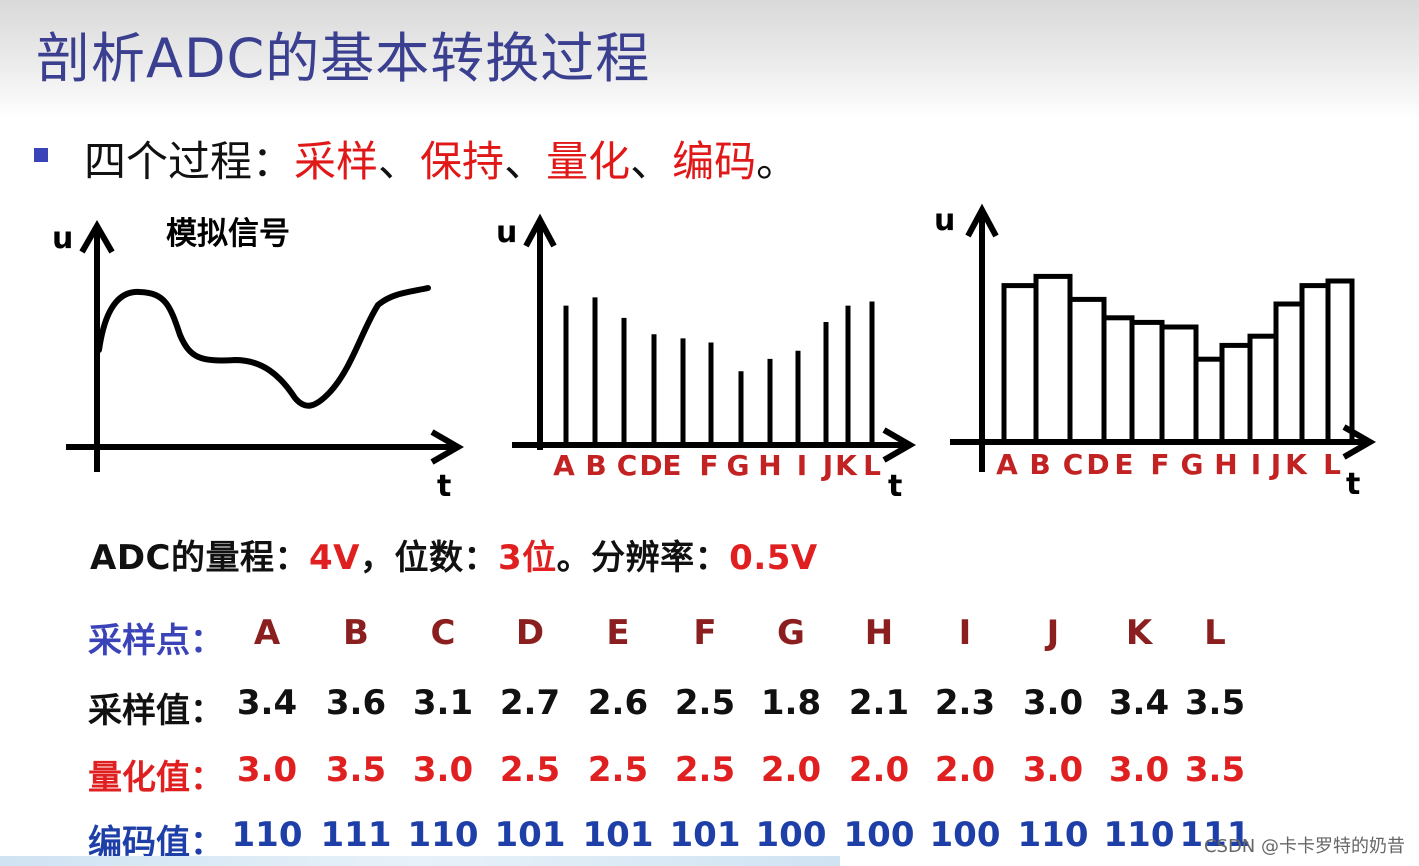  Describe the element at coordinates (1039, 464) in the screenshot. I see `hold-letter: B` at that location.